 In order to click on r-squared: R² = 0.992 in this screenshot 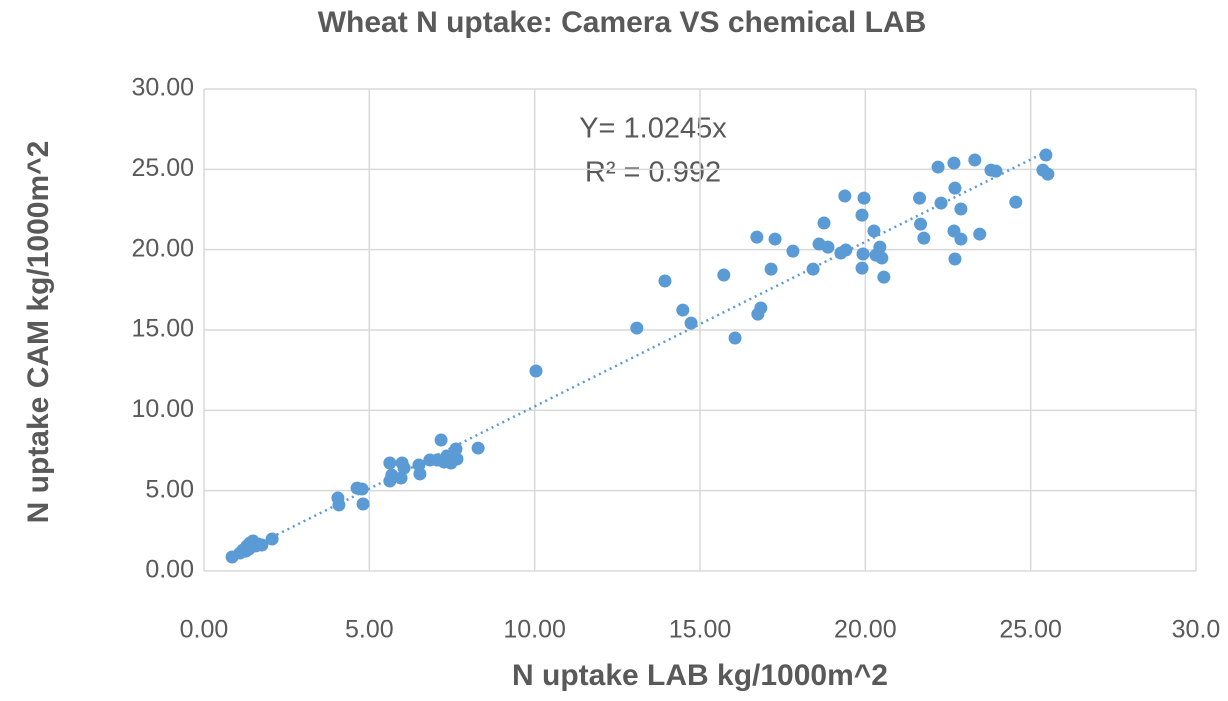, I will do `click(653, 173)`.